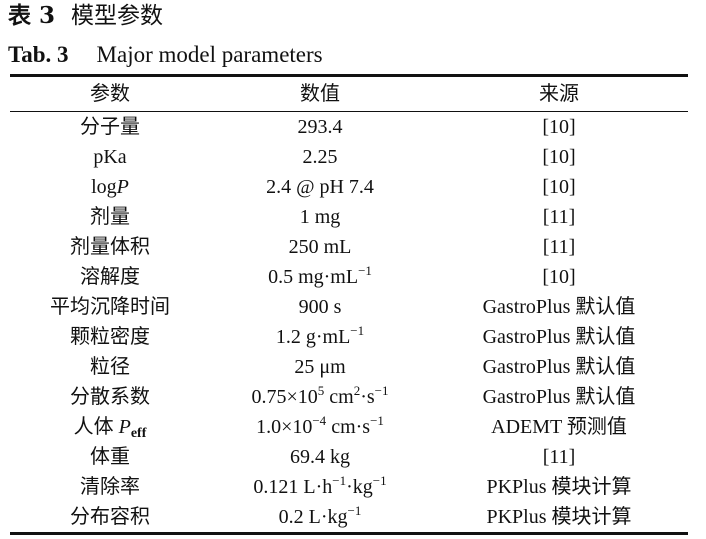 The height and width of the screenshot is (539, 706). I want to click on table-row: 剂量体积 250 mL [11], so click(349, 247).